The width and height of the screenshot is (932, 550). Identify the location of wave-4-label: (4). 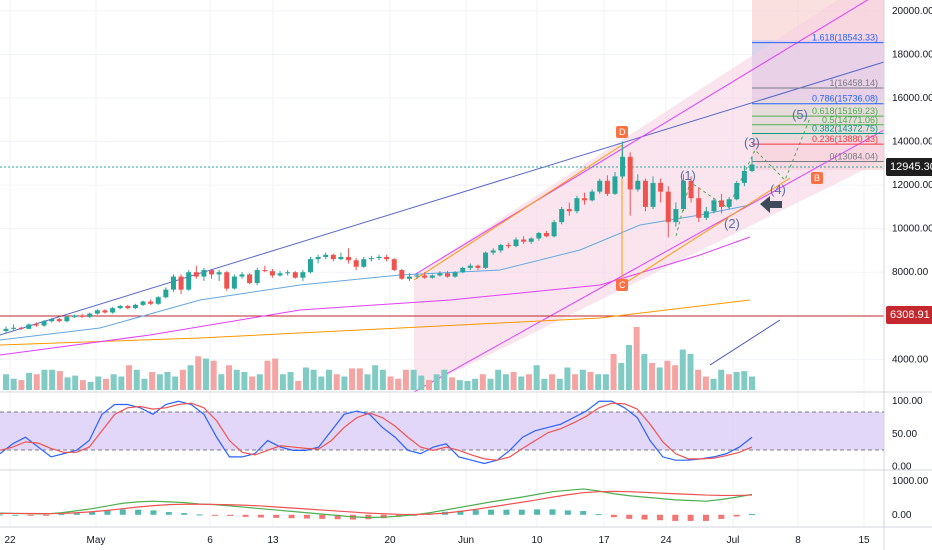
(778, 189).